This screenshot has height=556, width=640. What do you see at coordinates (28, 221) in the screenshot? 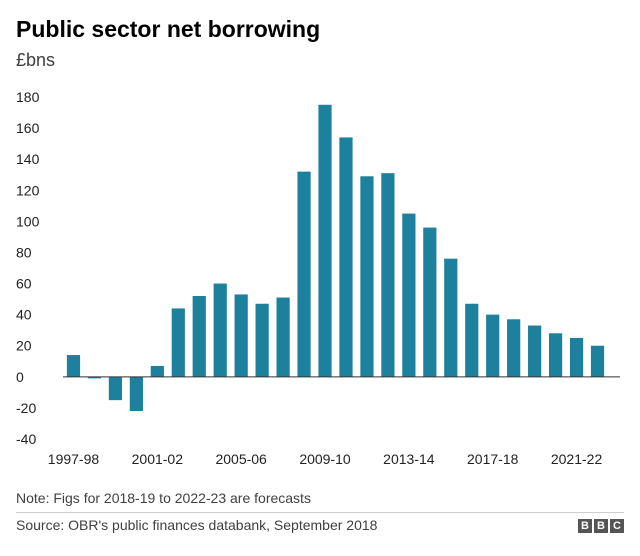
I see `y-tick-label: 100` at bounding box center [28, 221].